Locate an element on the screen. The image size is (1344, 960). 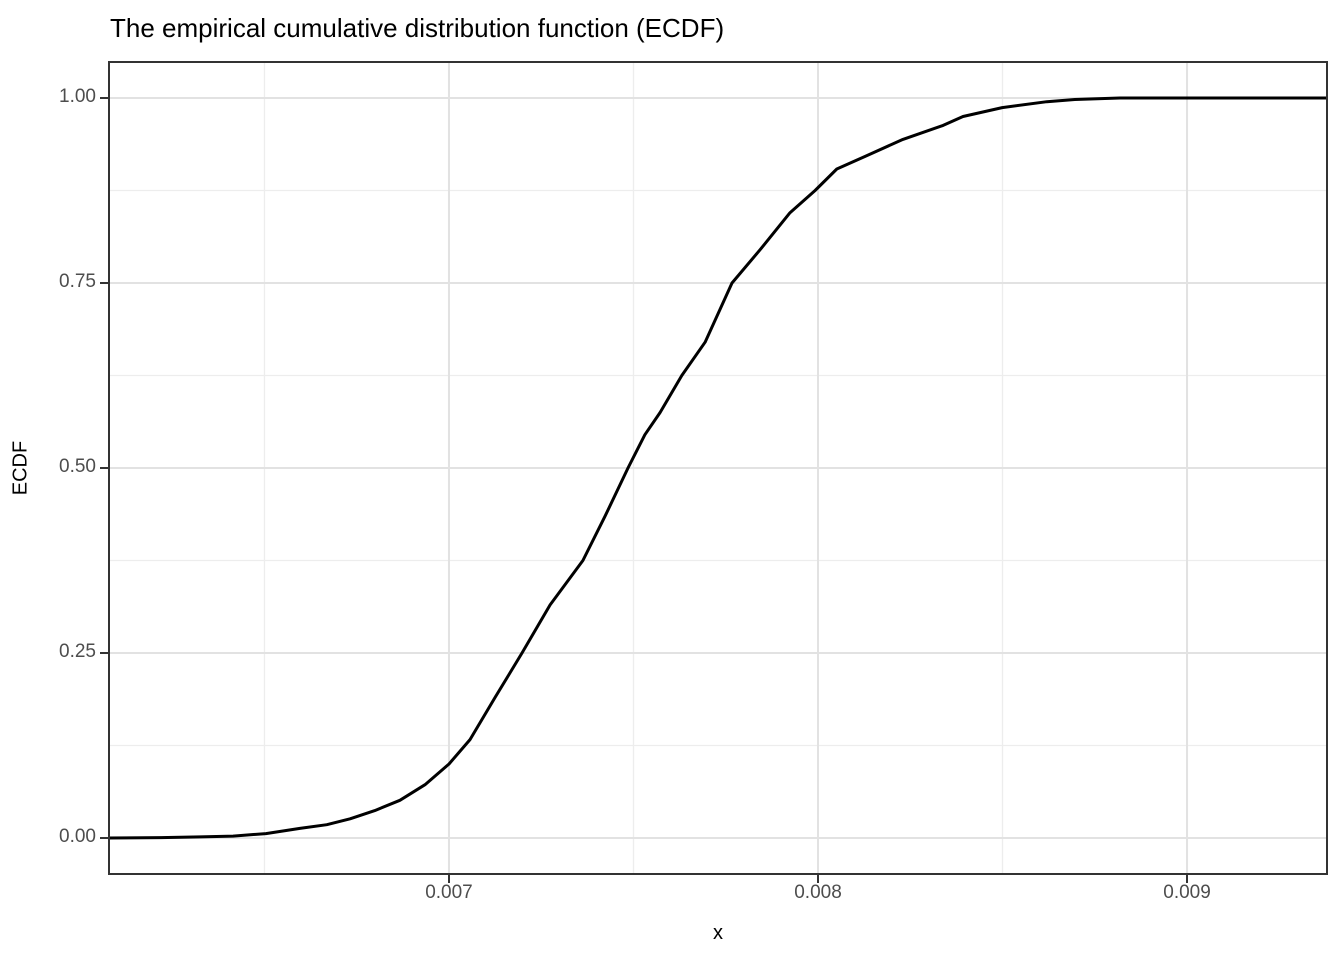
y-tick-label: 1.00 is located at coordinates (77, 96).